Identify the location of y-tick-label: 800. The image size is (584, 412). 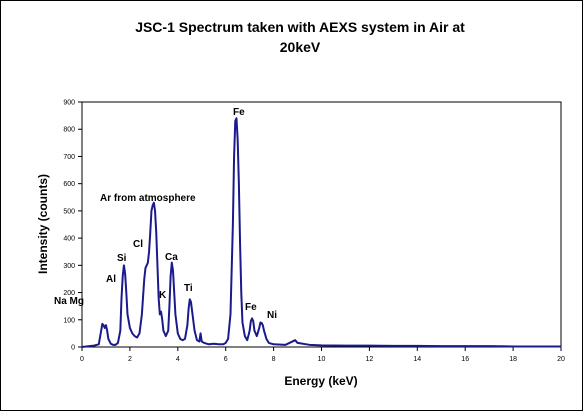
(69, 130).